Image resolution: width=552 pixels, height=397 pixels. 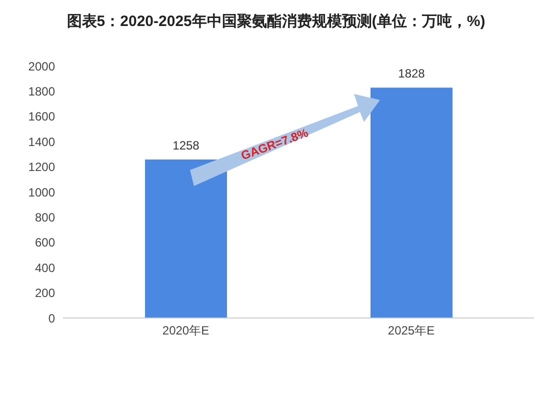 I want to click on y-tick-label: 1000, so click(x=42, y=192).